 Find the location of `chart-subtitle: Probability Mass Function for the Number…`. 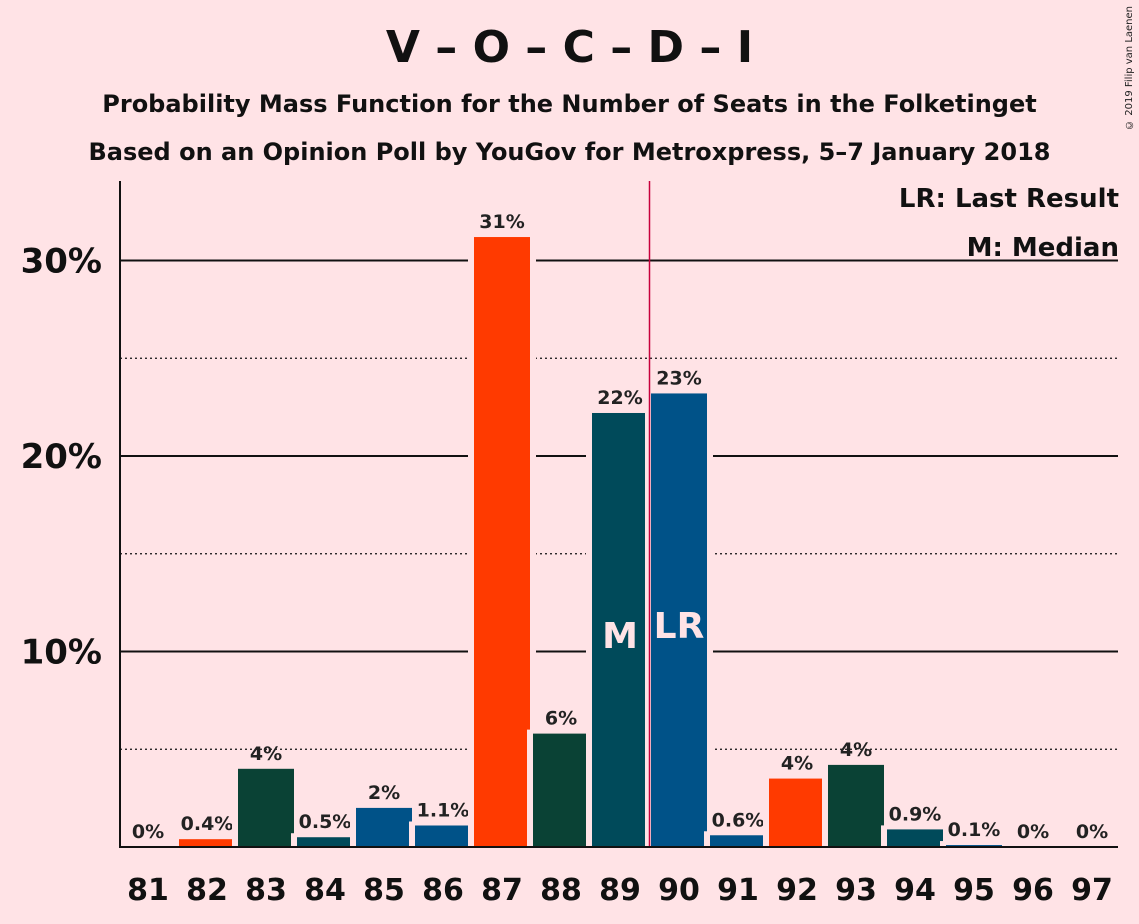

chart-subtitle: Probability Mass Function for the Number… is located at coordinates (569, 104).